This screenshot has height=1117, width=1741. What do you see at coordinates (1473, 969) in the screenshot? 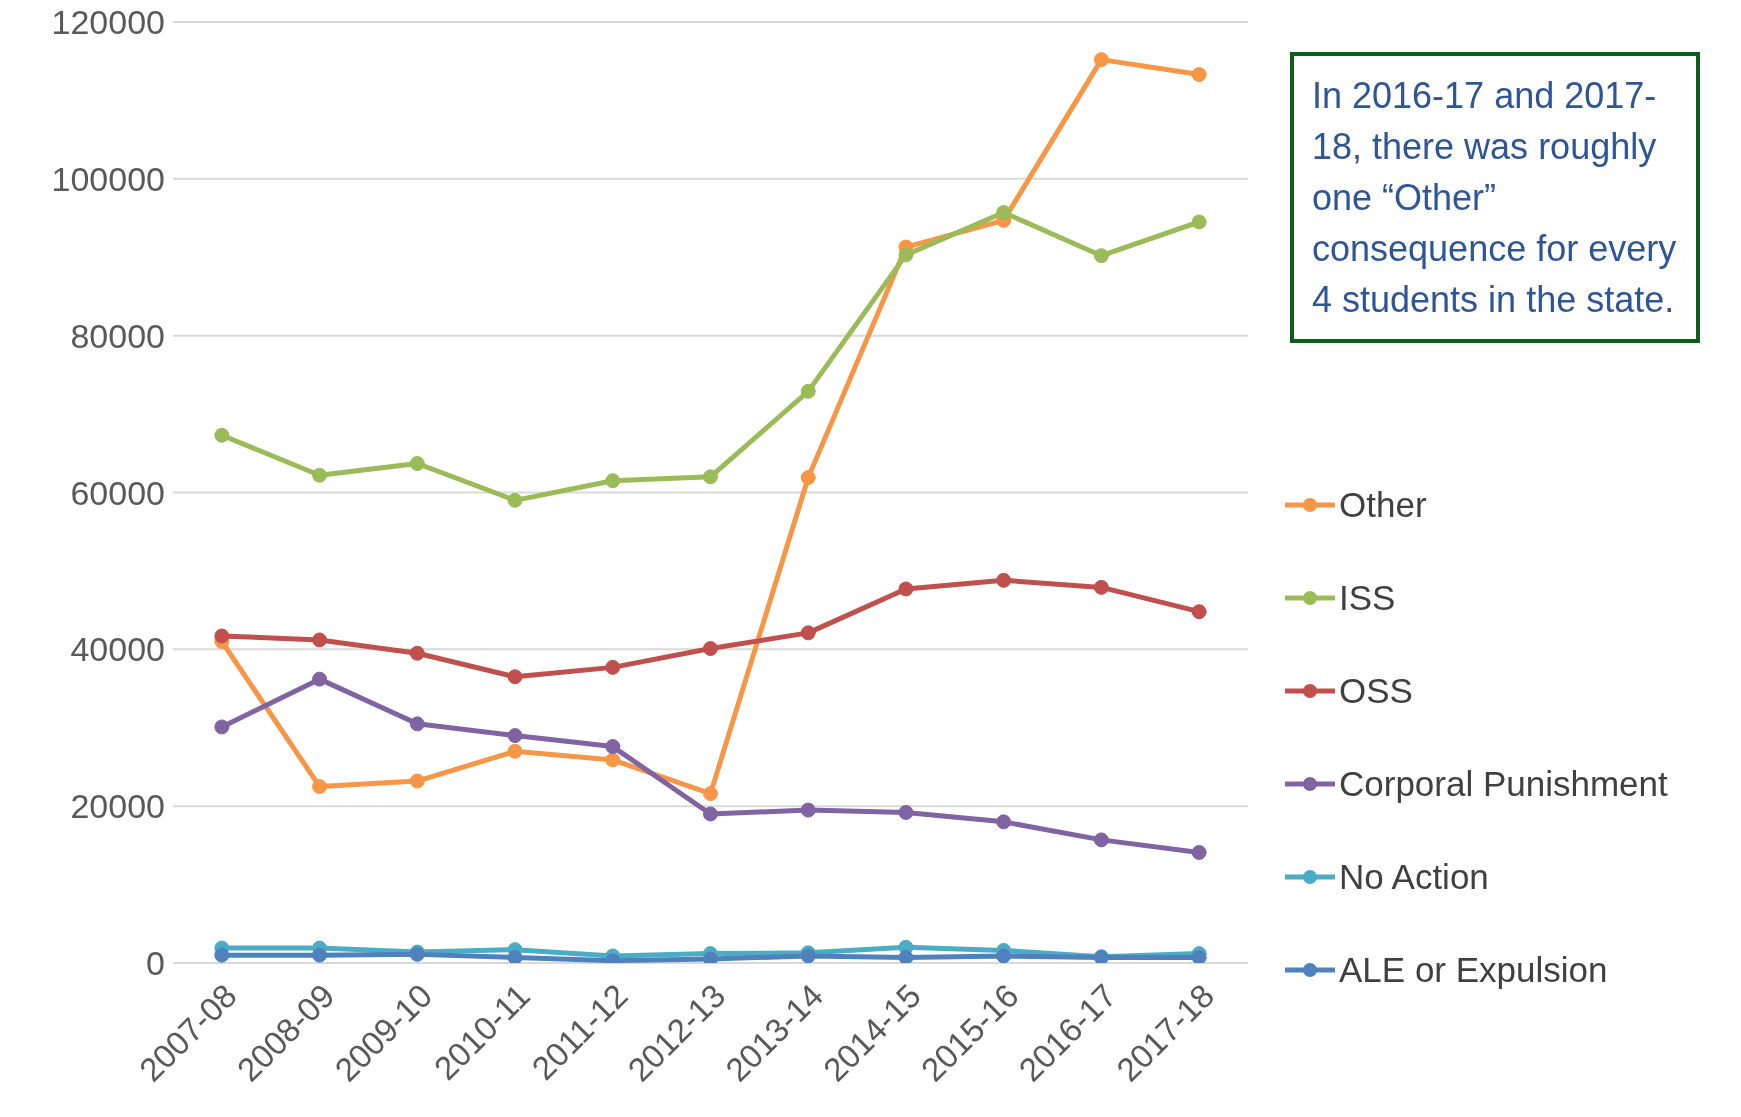
I see `legend-label: ALE or Expulsion` at bounding box center [1473, 969].